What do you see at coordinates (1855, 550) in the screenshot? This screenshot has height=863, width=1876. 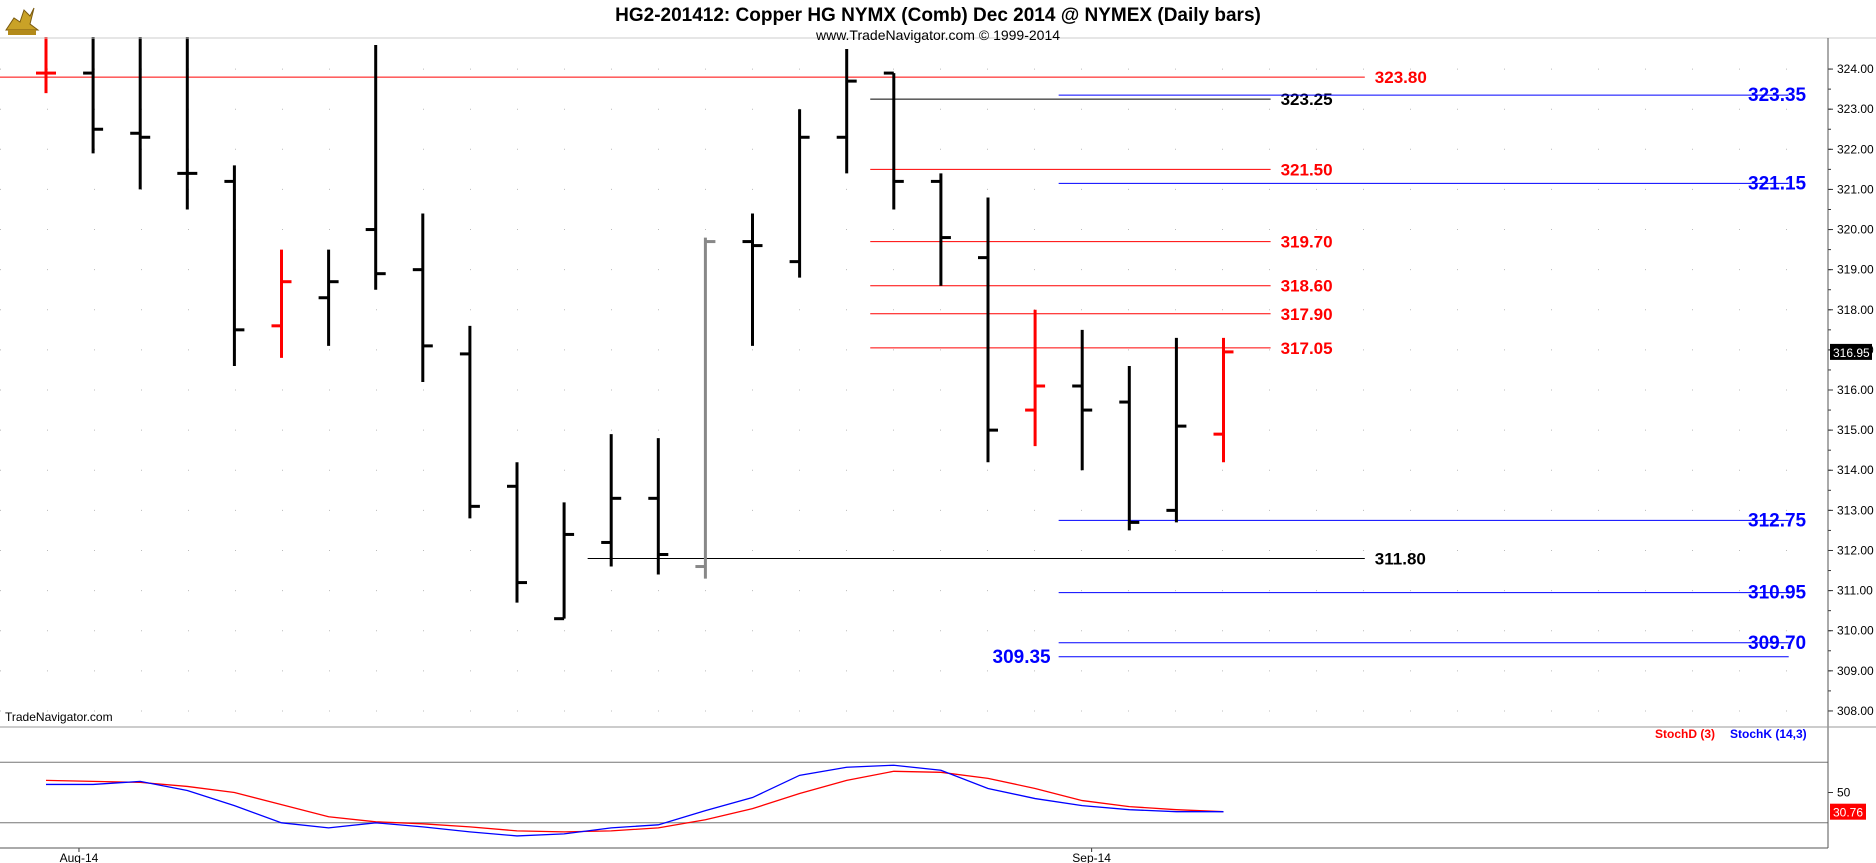 I see `y-tick-label: 312.00` at bounding box center [1855, 550].